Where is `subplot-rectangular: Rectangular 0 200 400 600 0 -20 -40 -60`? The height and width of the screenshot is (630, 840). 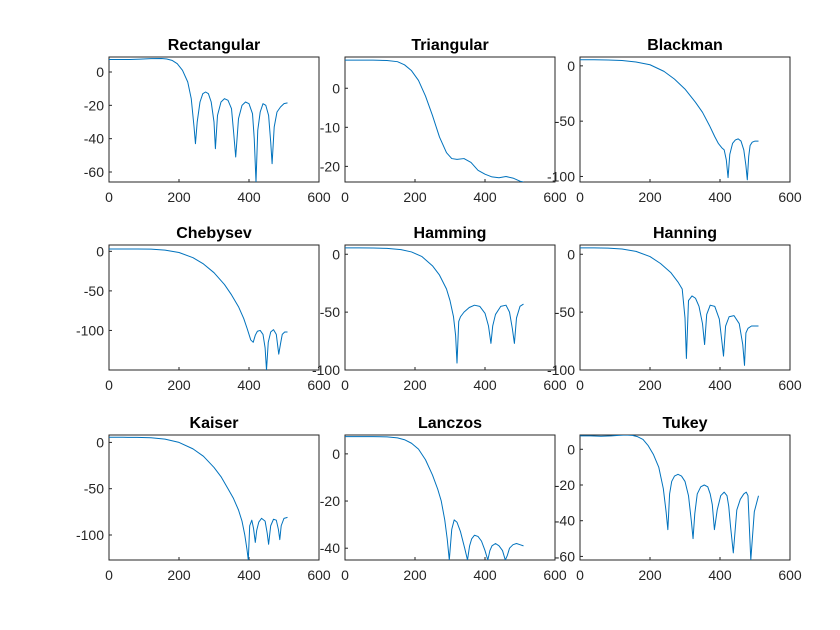 subplot-rectangular: Rectangular 0 200 400 600 0 -20 -40 -60 is located at coordinates (207, 121).